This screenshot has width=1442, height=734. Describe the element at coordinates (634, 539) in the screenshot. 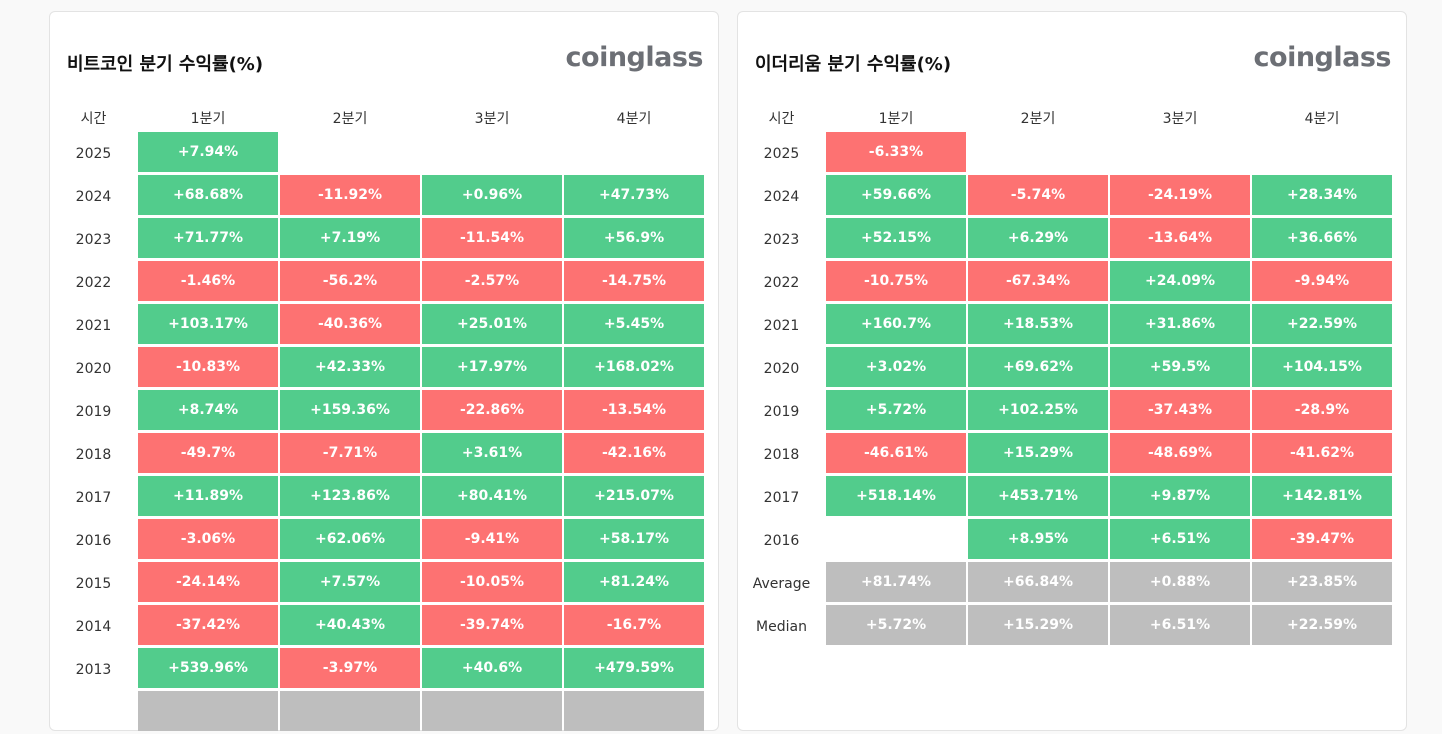

I see `return-cell: +58.17%` at that location.